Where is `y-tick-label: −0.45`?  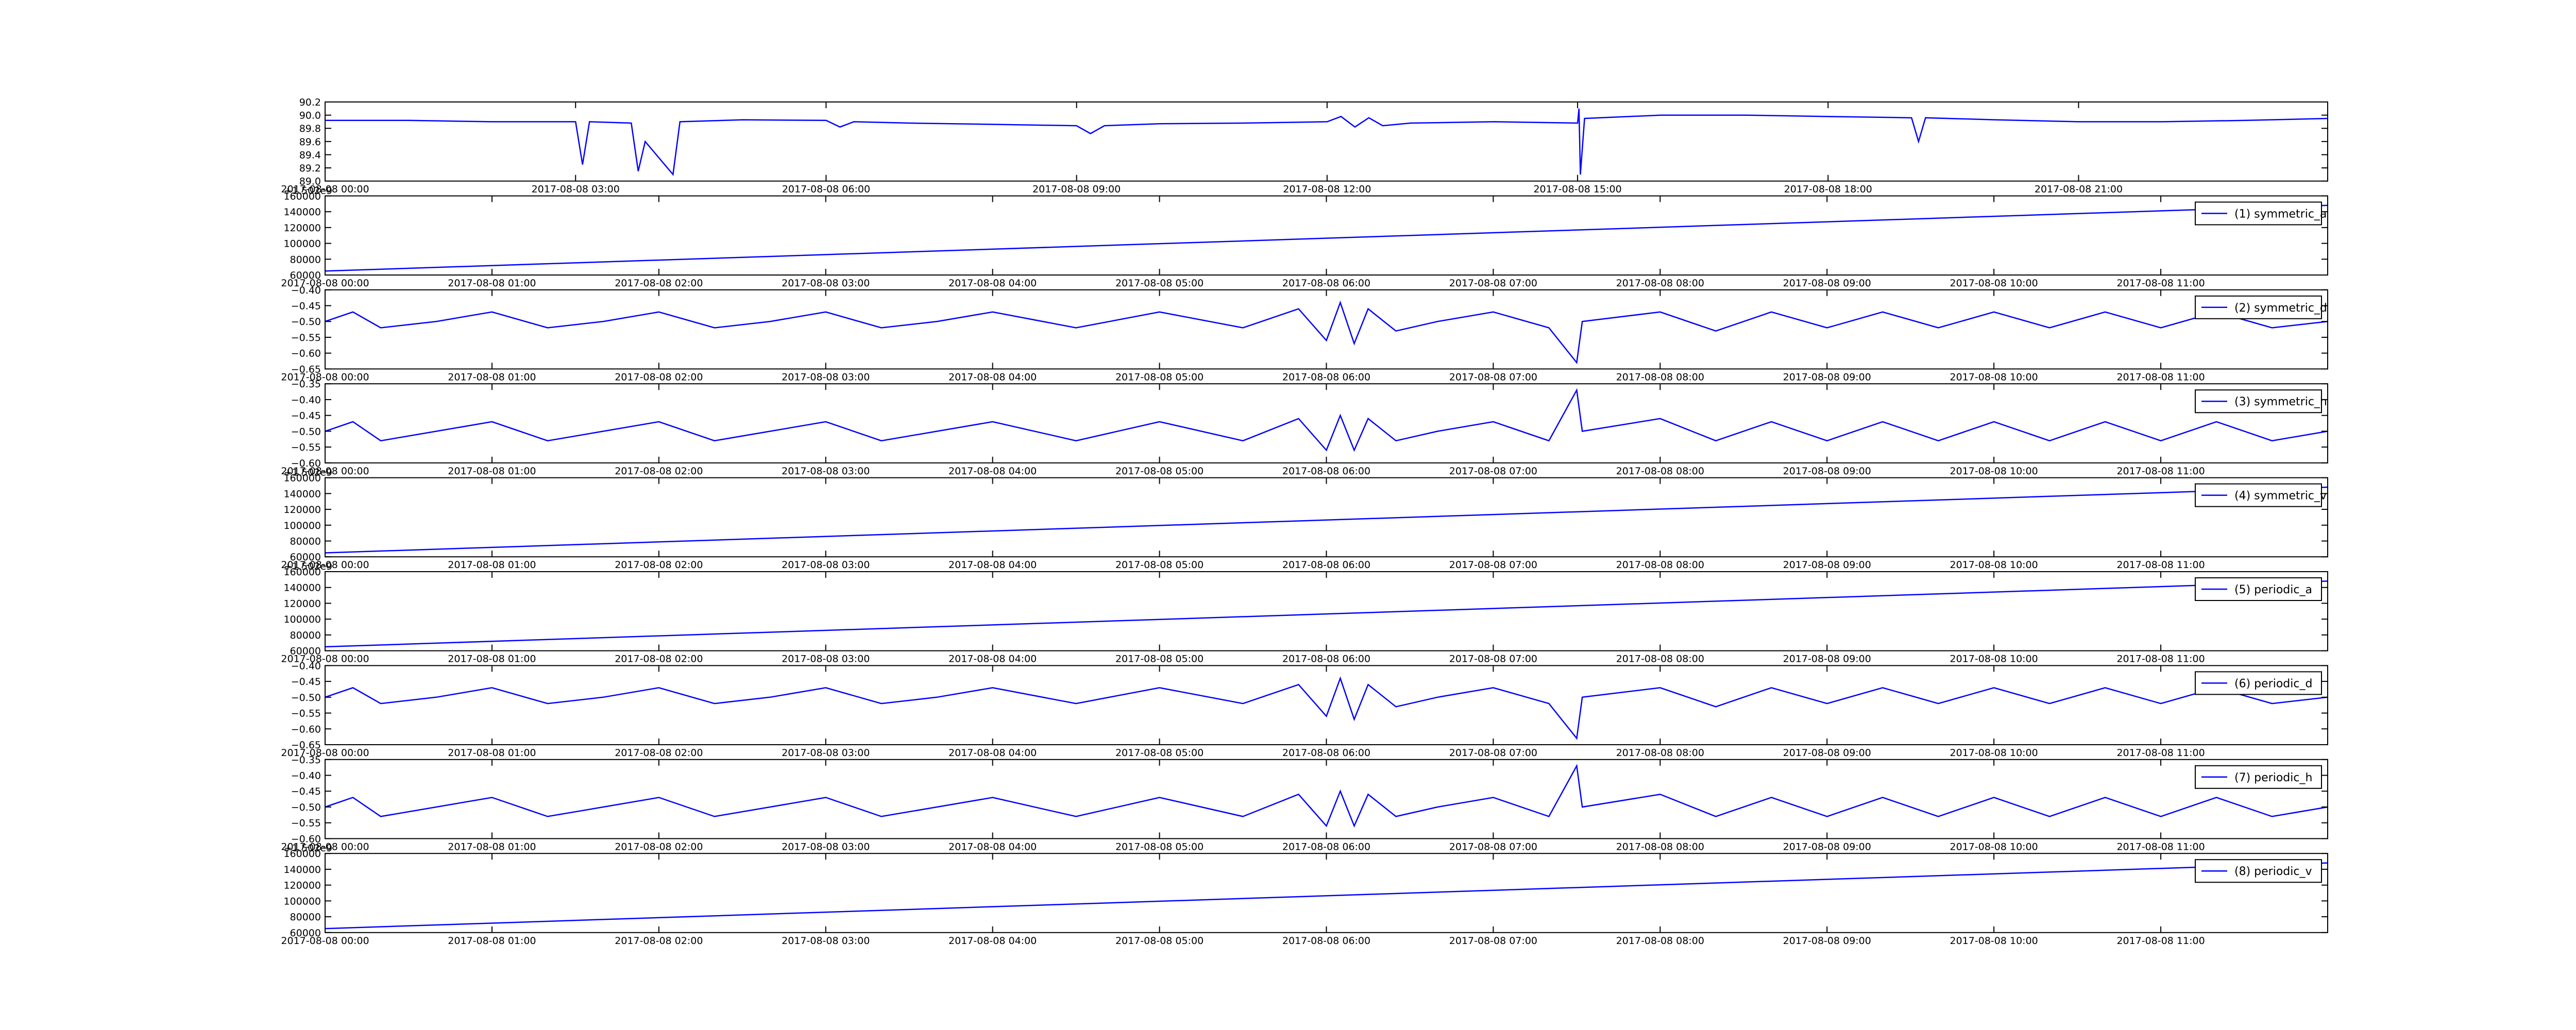
y-tick-label: −0.45 is located at coordinates (306, 682).